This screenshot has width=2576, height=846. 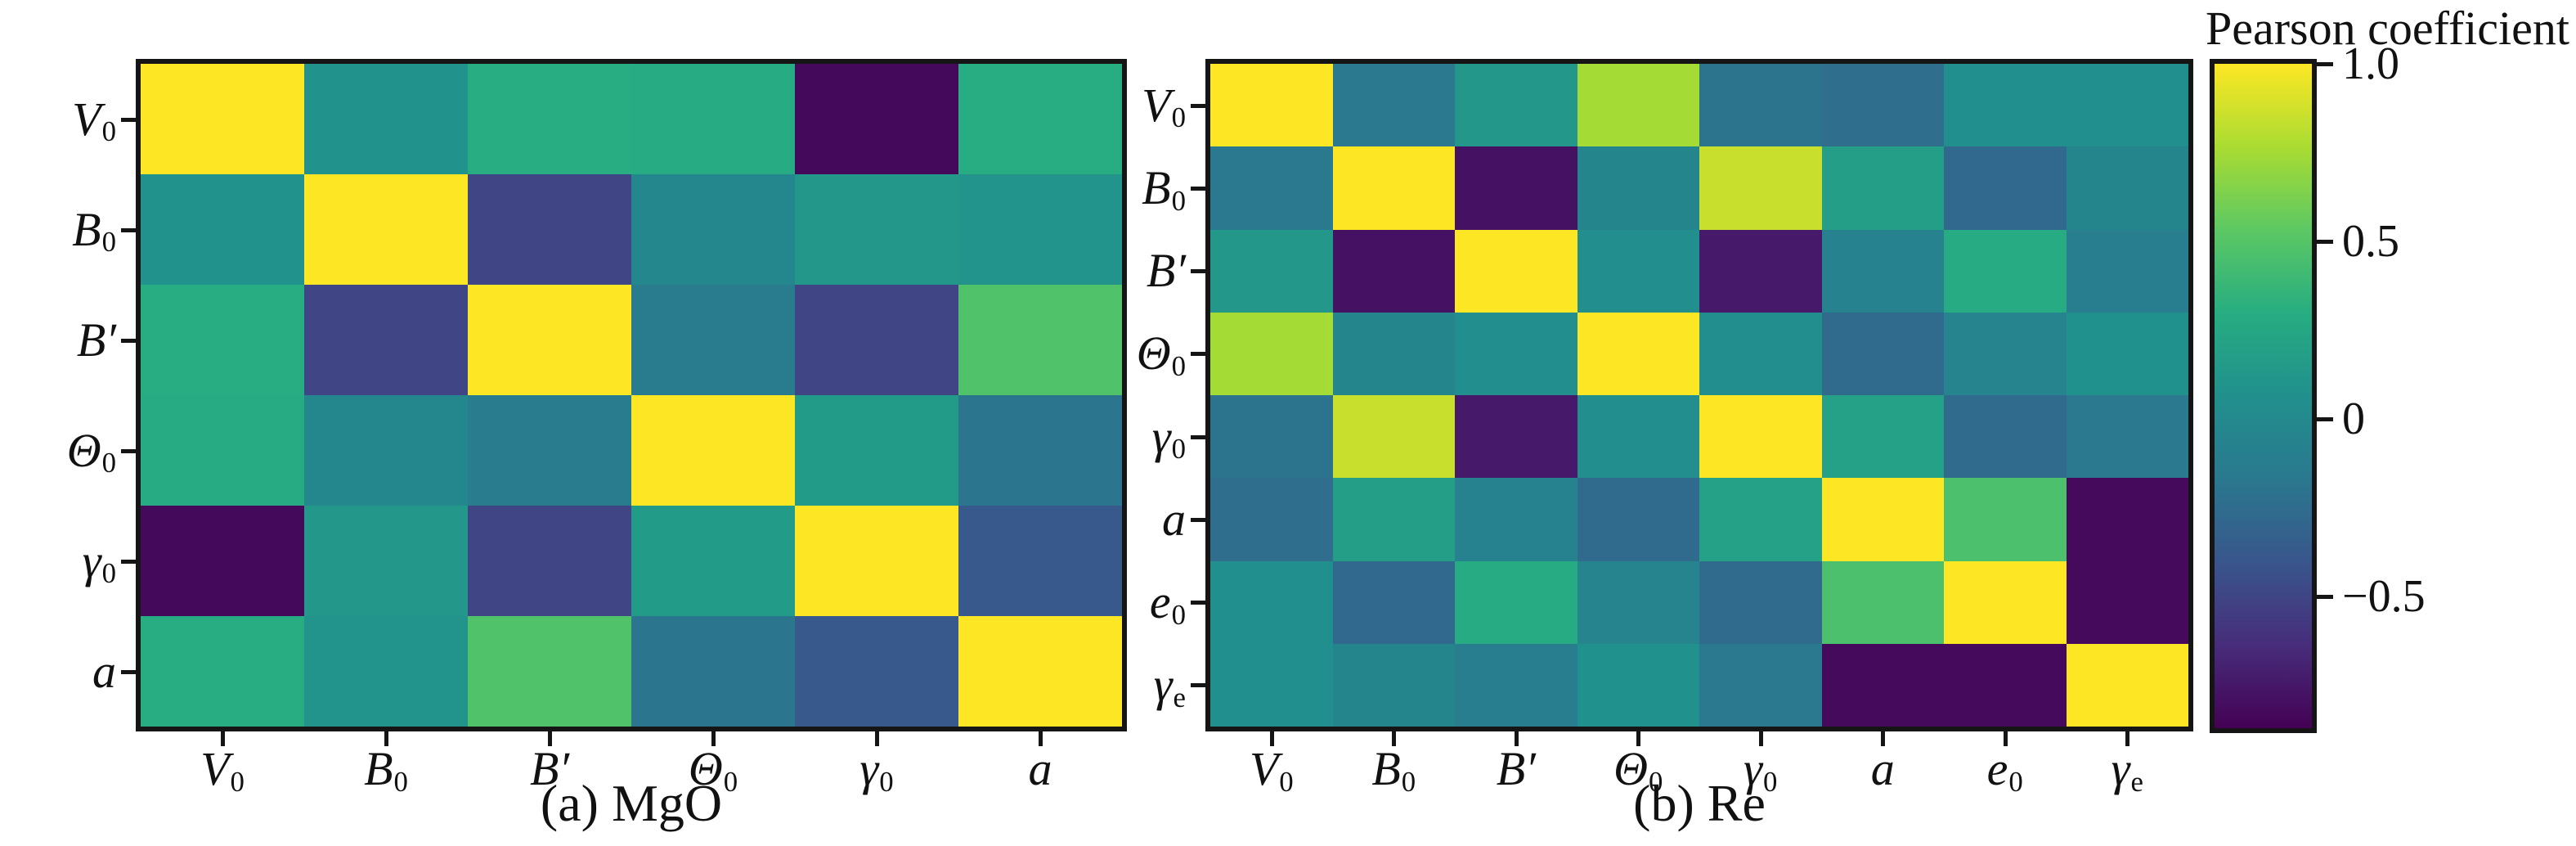 What do you see at coordinates (550, 769) in the screenshot?
I see `x-tick-label: B′` at bounding box center [550, 769].